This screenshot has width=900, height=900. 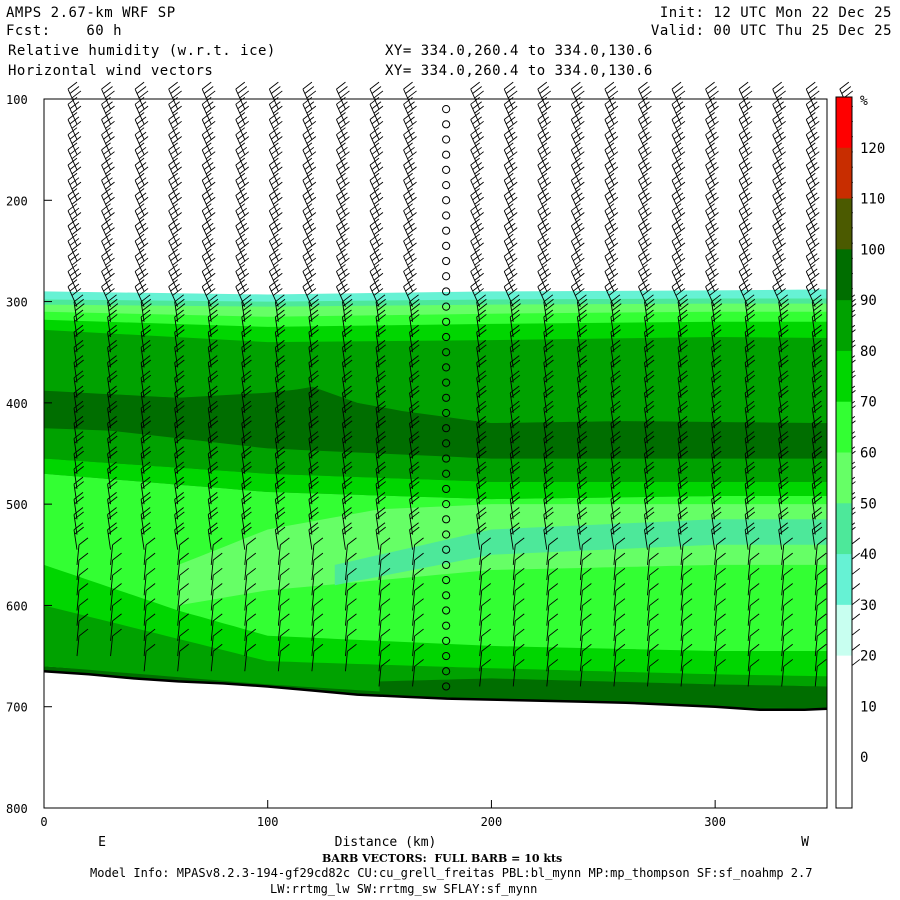 What do you see at coordinates (864, 758) in the screenshot?
I see `colorbar-label: 0` at bounding box center [864, 758].